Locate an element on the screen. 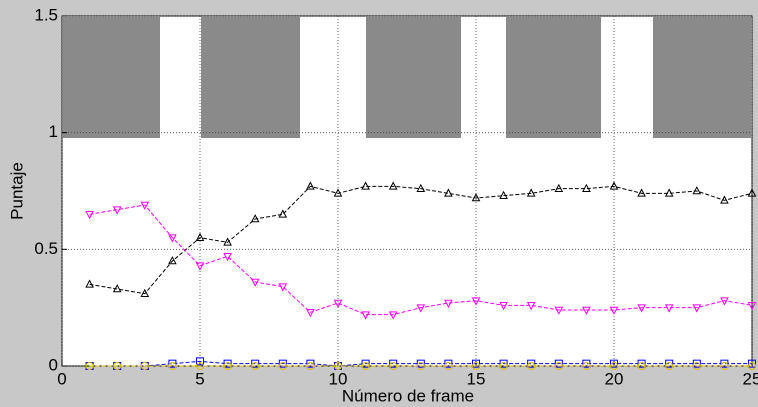 This screenshot has height=407, width=758. x-tick-label: 10 is located at coordinates (338, 378).